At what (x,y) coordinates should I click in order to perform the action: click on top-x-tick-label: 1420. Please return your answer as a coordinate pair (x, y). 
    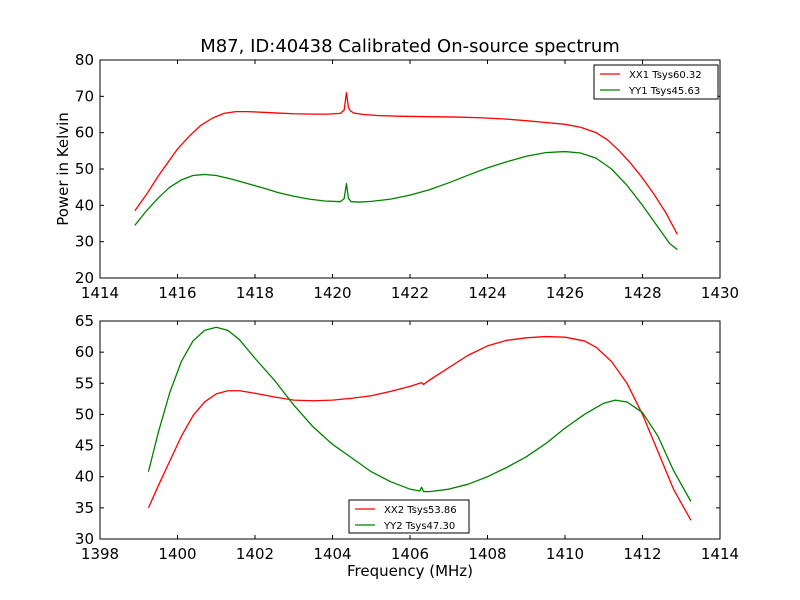
    Looking at the image, I should click on (332, 293).